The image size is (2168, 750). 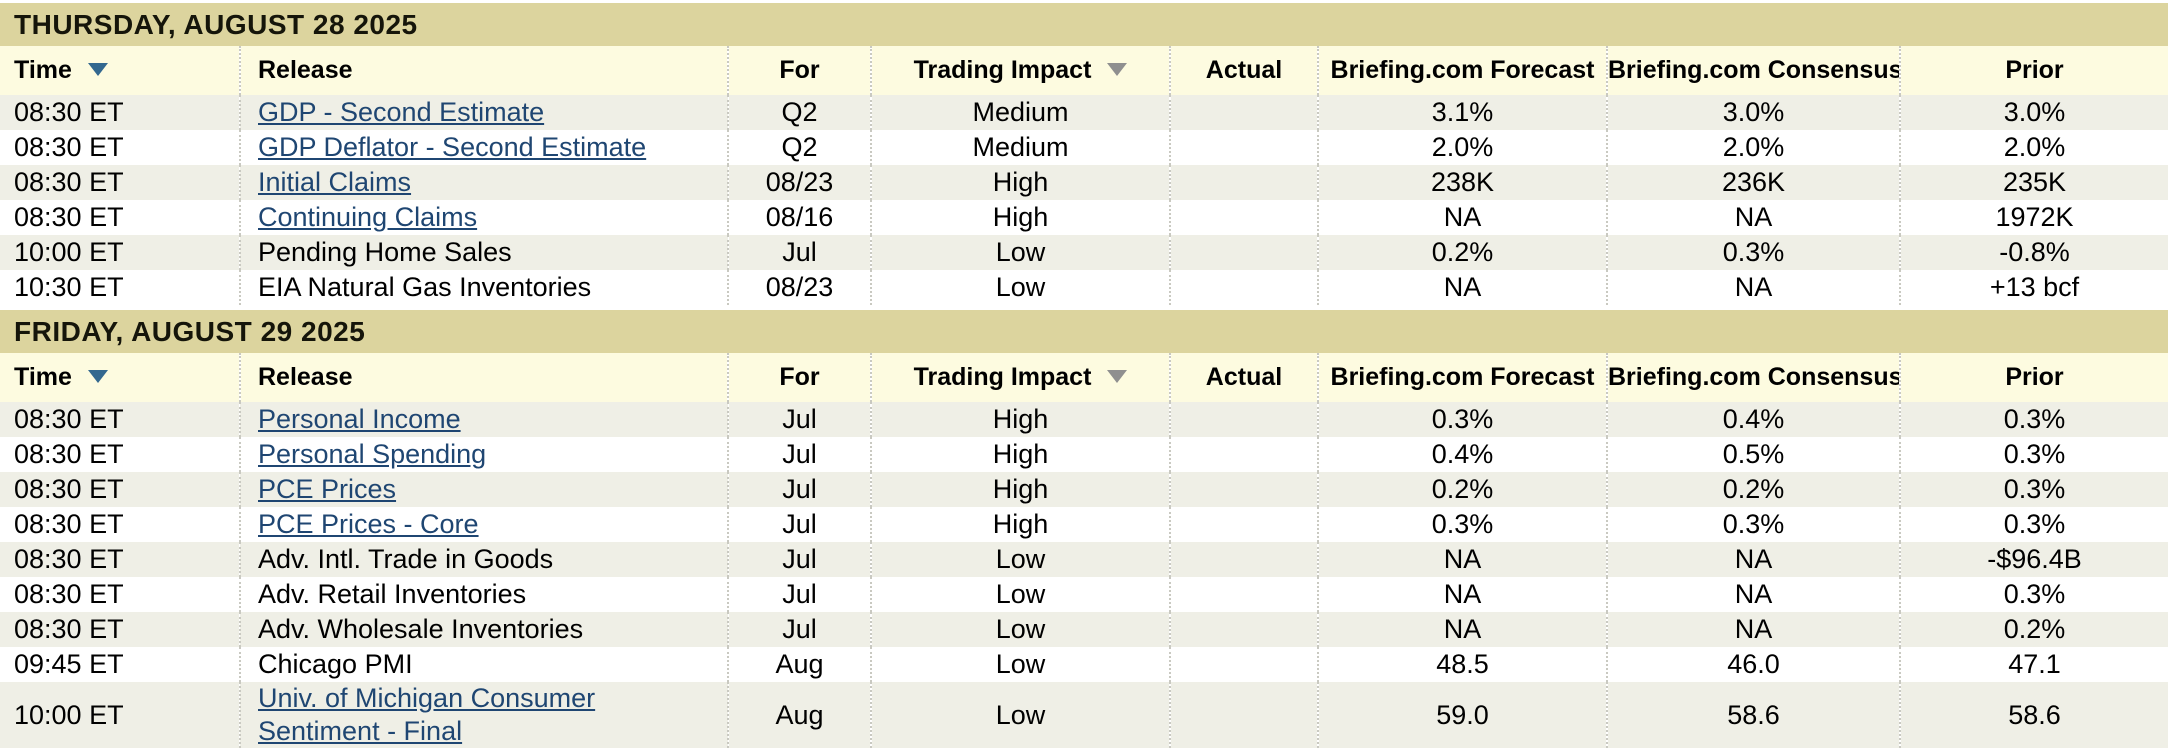 I want to click on column-header-label: Actual, so click(x=1244, y=377).